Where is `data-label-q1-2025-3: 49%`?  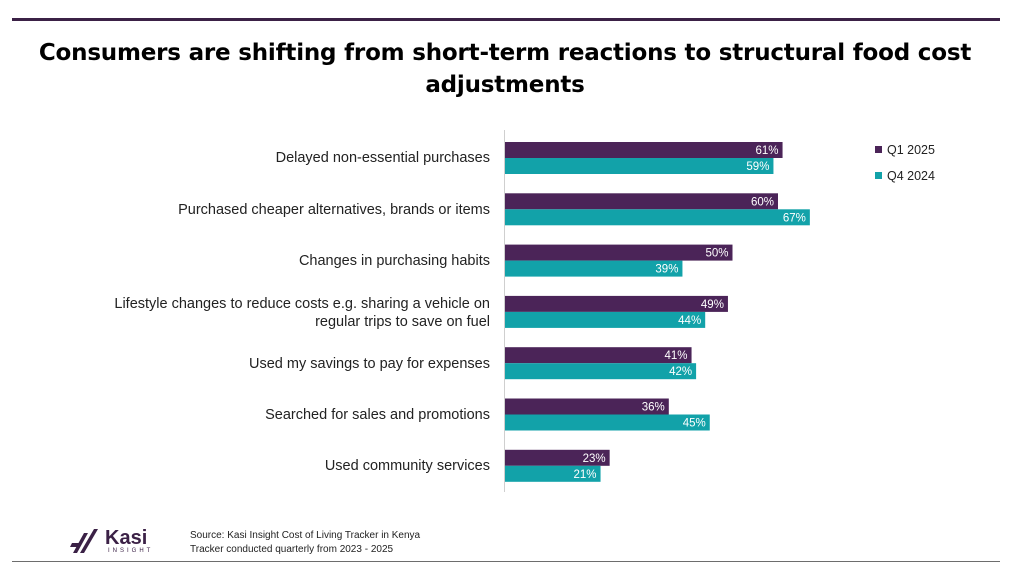
data-label-q1-2025-3: 49% is located at coordinates (712, 305).